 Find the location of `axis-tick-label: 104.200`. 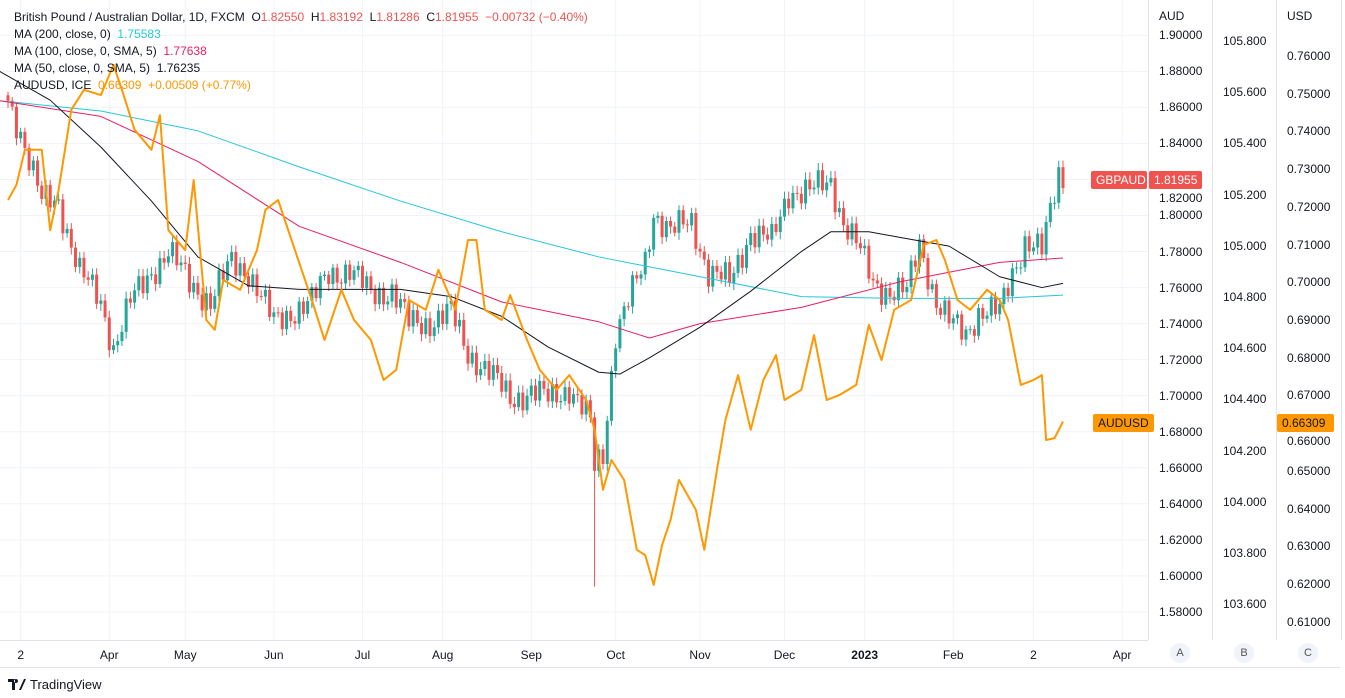

axis-tick-label: 104.200 is located at coordinates (1245, 450).